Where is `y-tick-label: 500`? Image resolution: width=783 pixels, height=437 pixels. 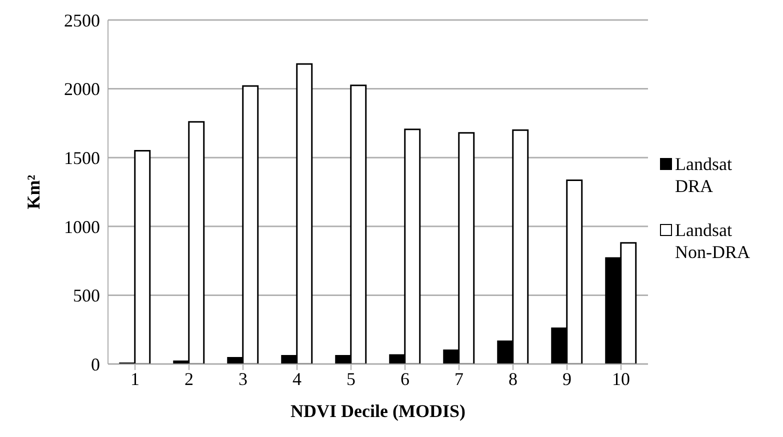
y-tick-label: 500 is located at coordinates (86, 296).